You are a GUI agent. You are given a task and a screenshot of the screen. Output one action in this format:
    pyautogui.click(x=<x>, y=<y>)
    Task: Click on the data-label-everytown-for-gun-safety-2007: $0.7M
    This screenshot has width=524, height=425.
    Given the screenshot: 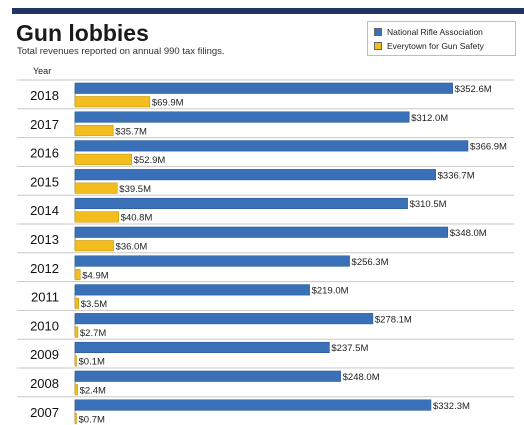 What is the action you would take?
    pyautogui.click(x=92, y=419)
    